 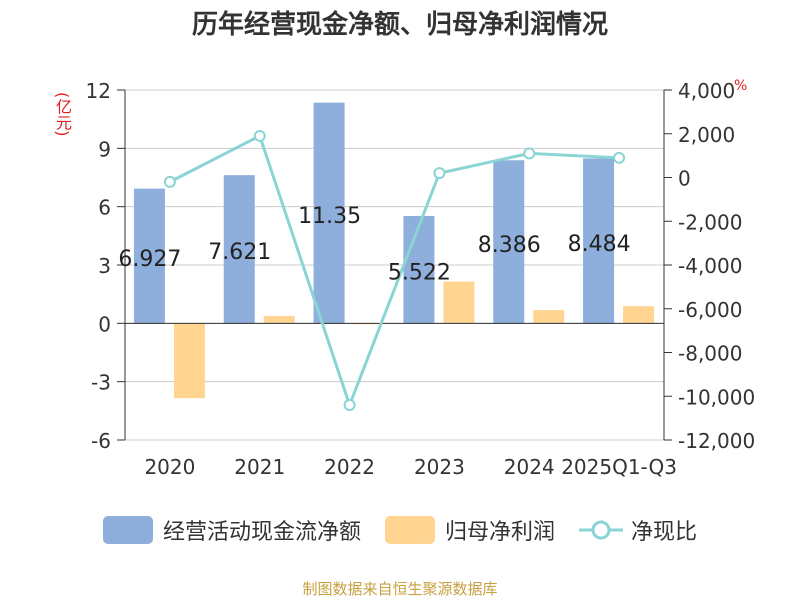 I want to click on right-tick-label: 4,000, so click(x=706, y=91).